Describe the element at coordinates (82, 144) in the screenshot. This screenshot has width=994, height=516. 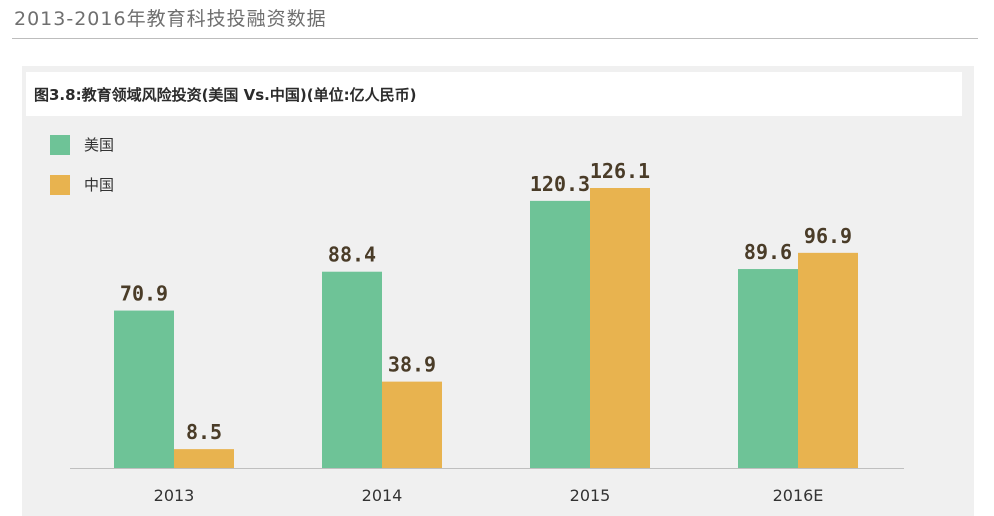
I see `legend-item-usa: 美国` at that location.